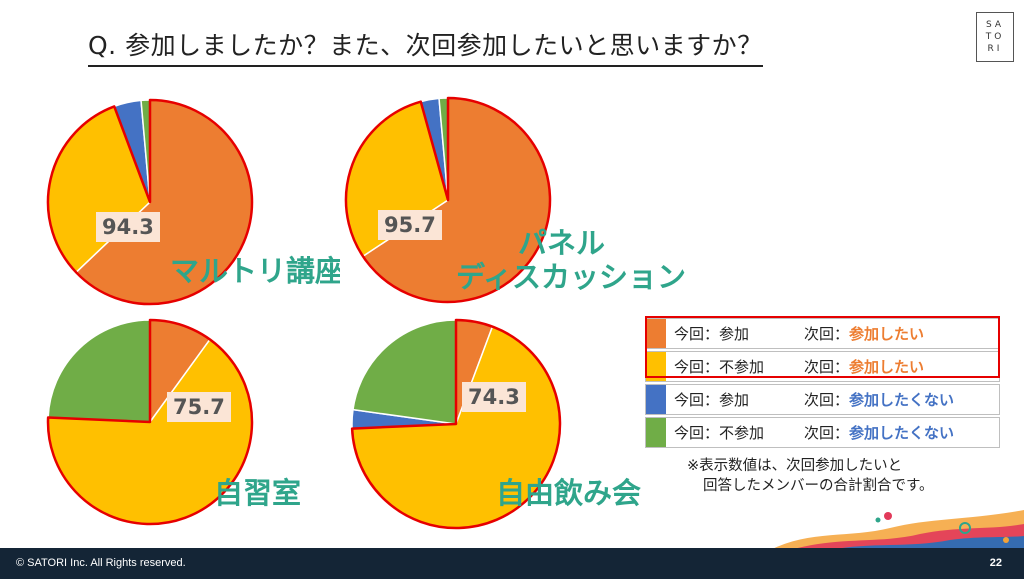 The width and height of the screenshot is (1024, 579). What do you see at coordinates (425, 46) in the screenshot?
I see `slide-title: Q. 参加しましたか？また、次回参加したいと思いますか？` at bounding box center [425, 46].